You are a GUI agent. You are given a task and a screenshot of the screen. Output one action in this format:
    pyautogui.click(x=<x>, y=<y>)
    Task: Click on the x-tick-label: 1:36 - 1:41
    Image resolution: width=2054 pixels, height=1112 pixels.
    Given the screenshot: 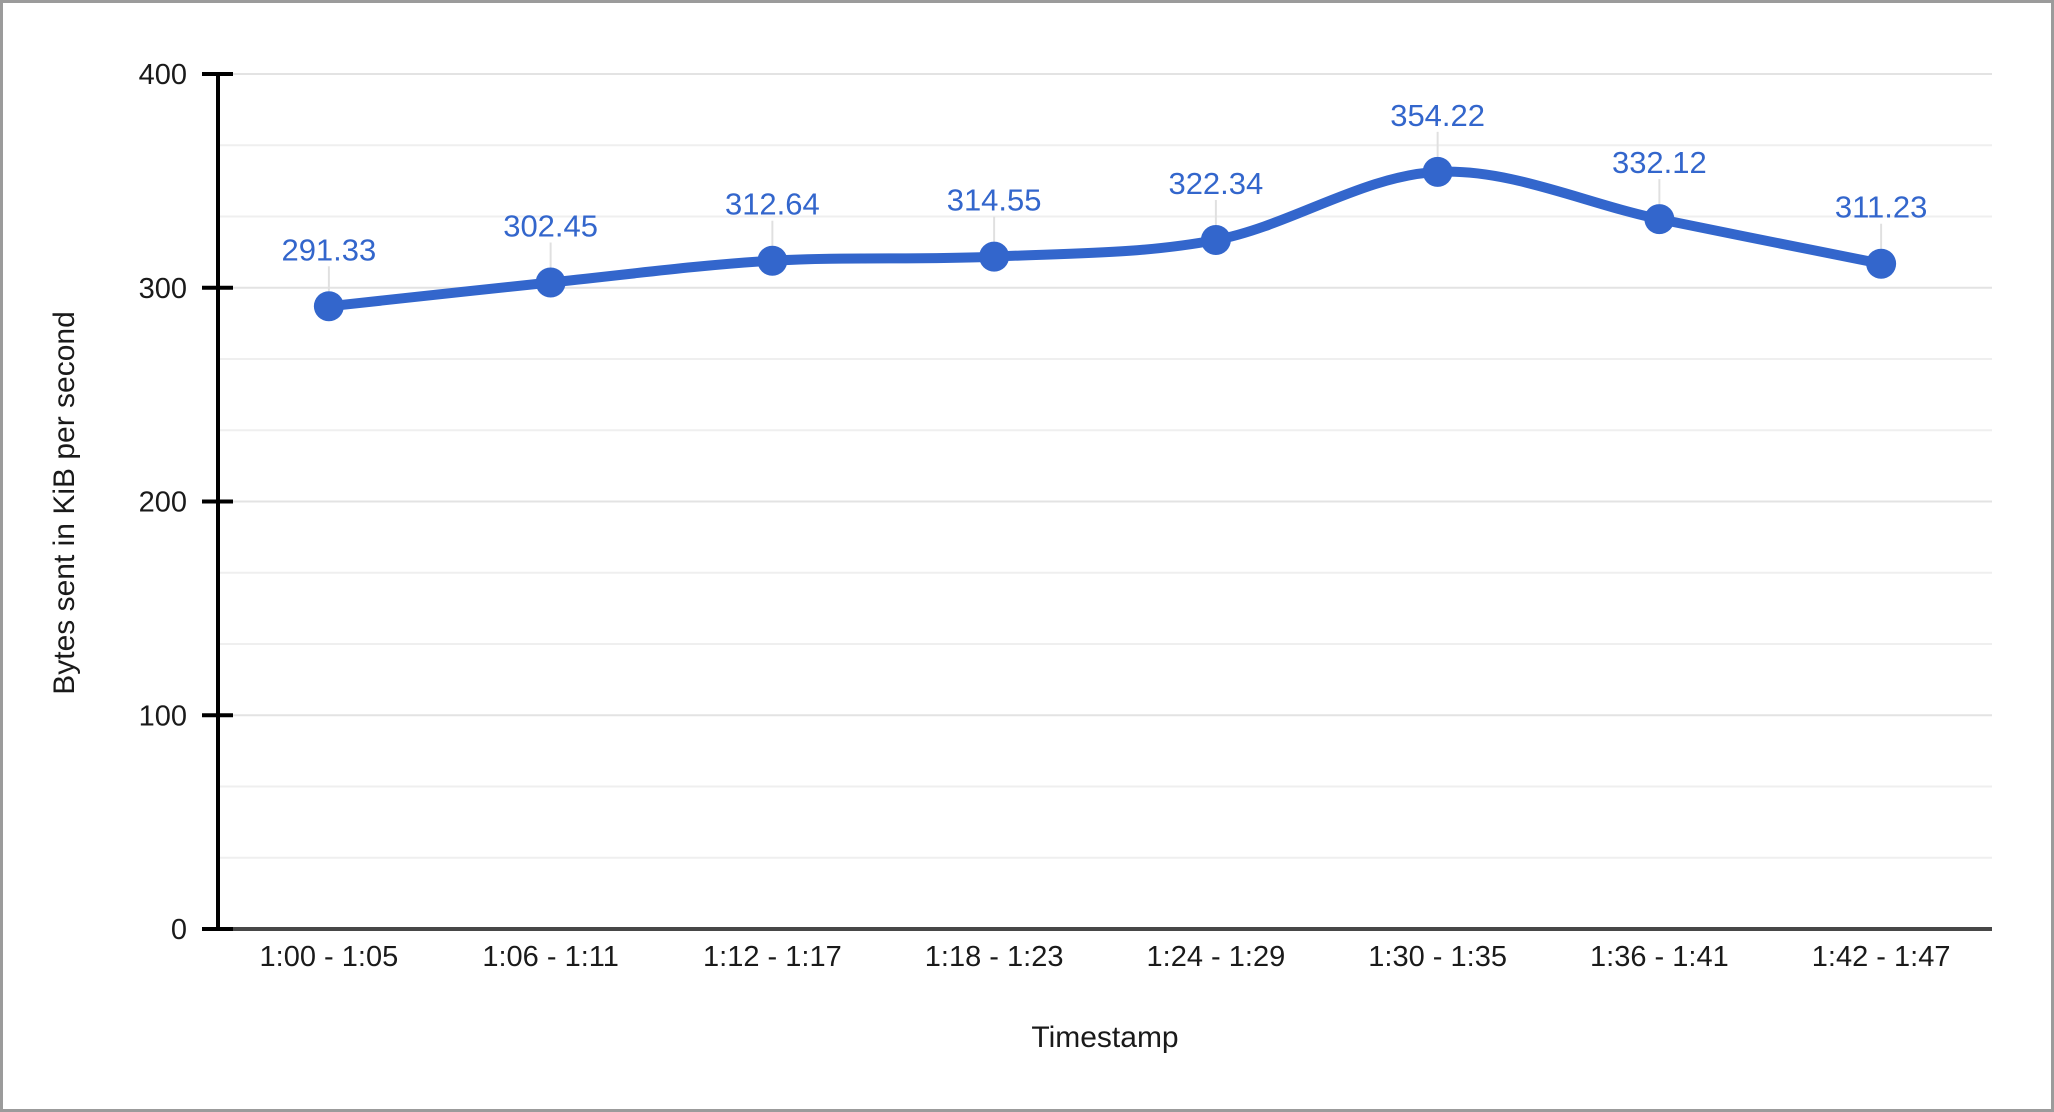 What is the action you would take?
    pyautogui.click(x=1659, y=957)
    